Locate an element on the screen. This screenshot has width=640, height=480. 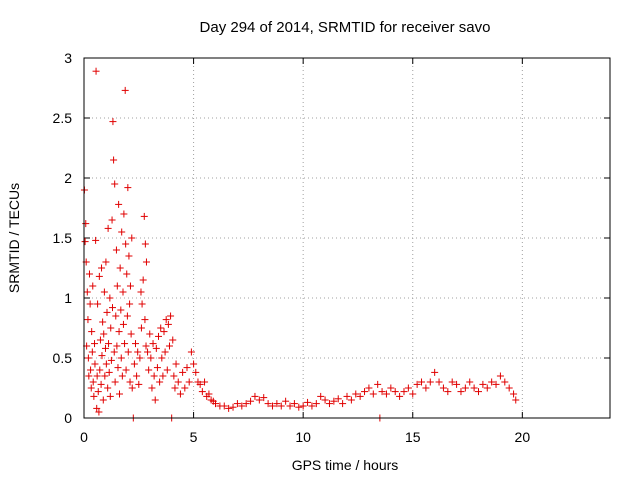
y-tick-label: 1.5 is located at coordinates (63, 238).